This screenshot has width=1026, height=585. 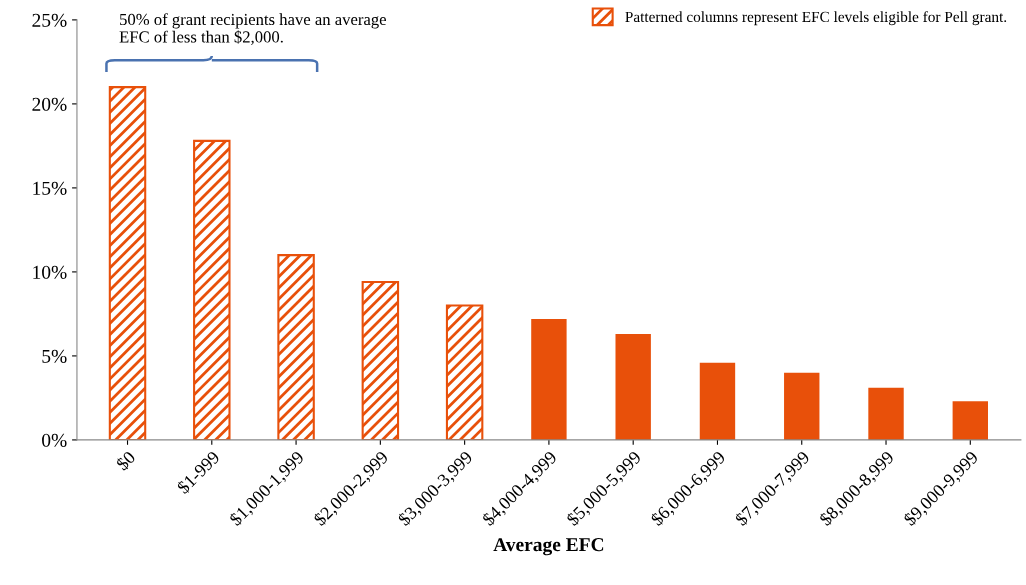 What do you see at coordinates (54, 356) in the screenshot?
I see `y-tick-label: 5%` at bounding box center [54, 356].